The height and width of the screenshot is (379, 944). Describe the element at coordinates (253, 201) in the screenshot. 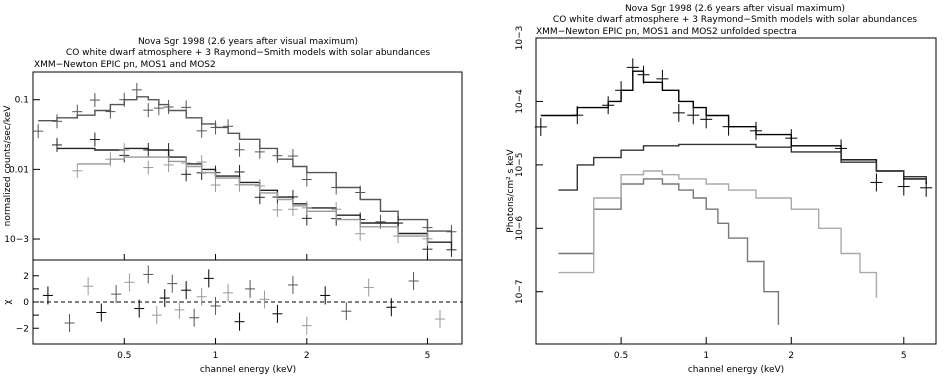

I see `left-top-series-2-line` at that location.